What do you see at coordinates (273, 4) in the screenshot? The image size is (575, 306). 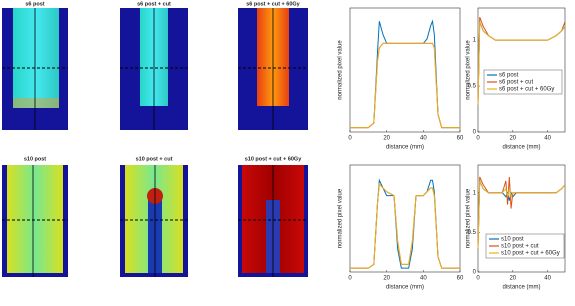 I see `panel-title: s6 post + cut + 60Gy` at bounding box center [273, 4].